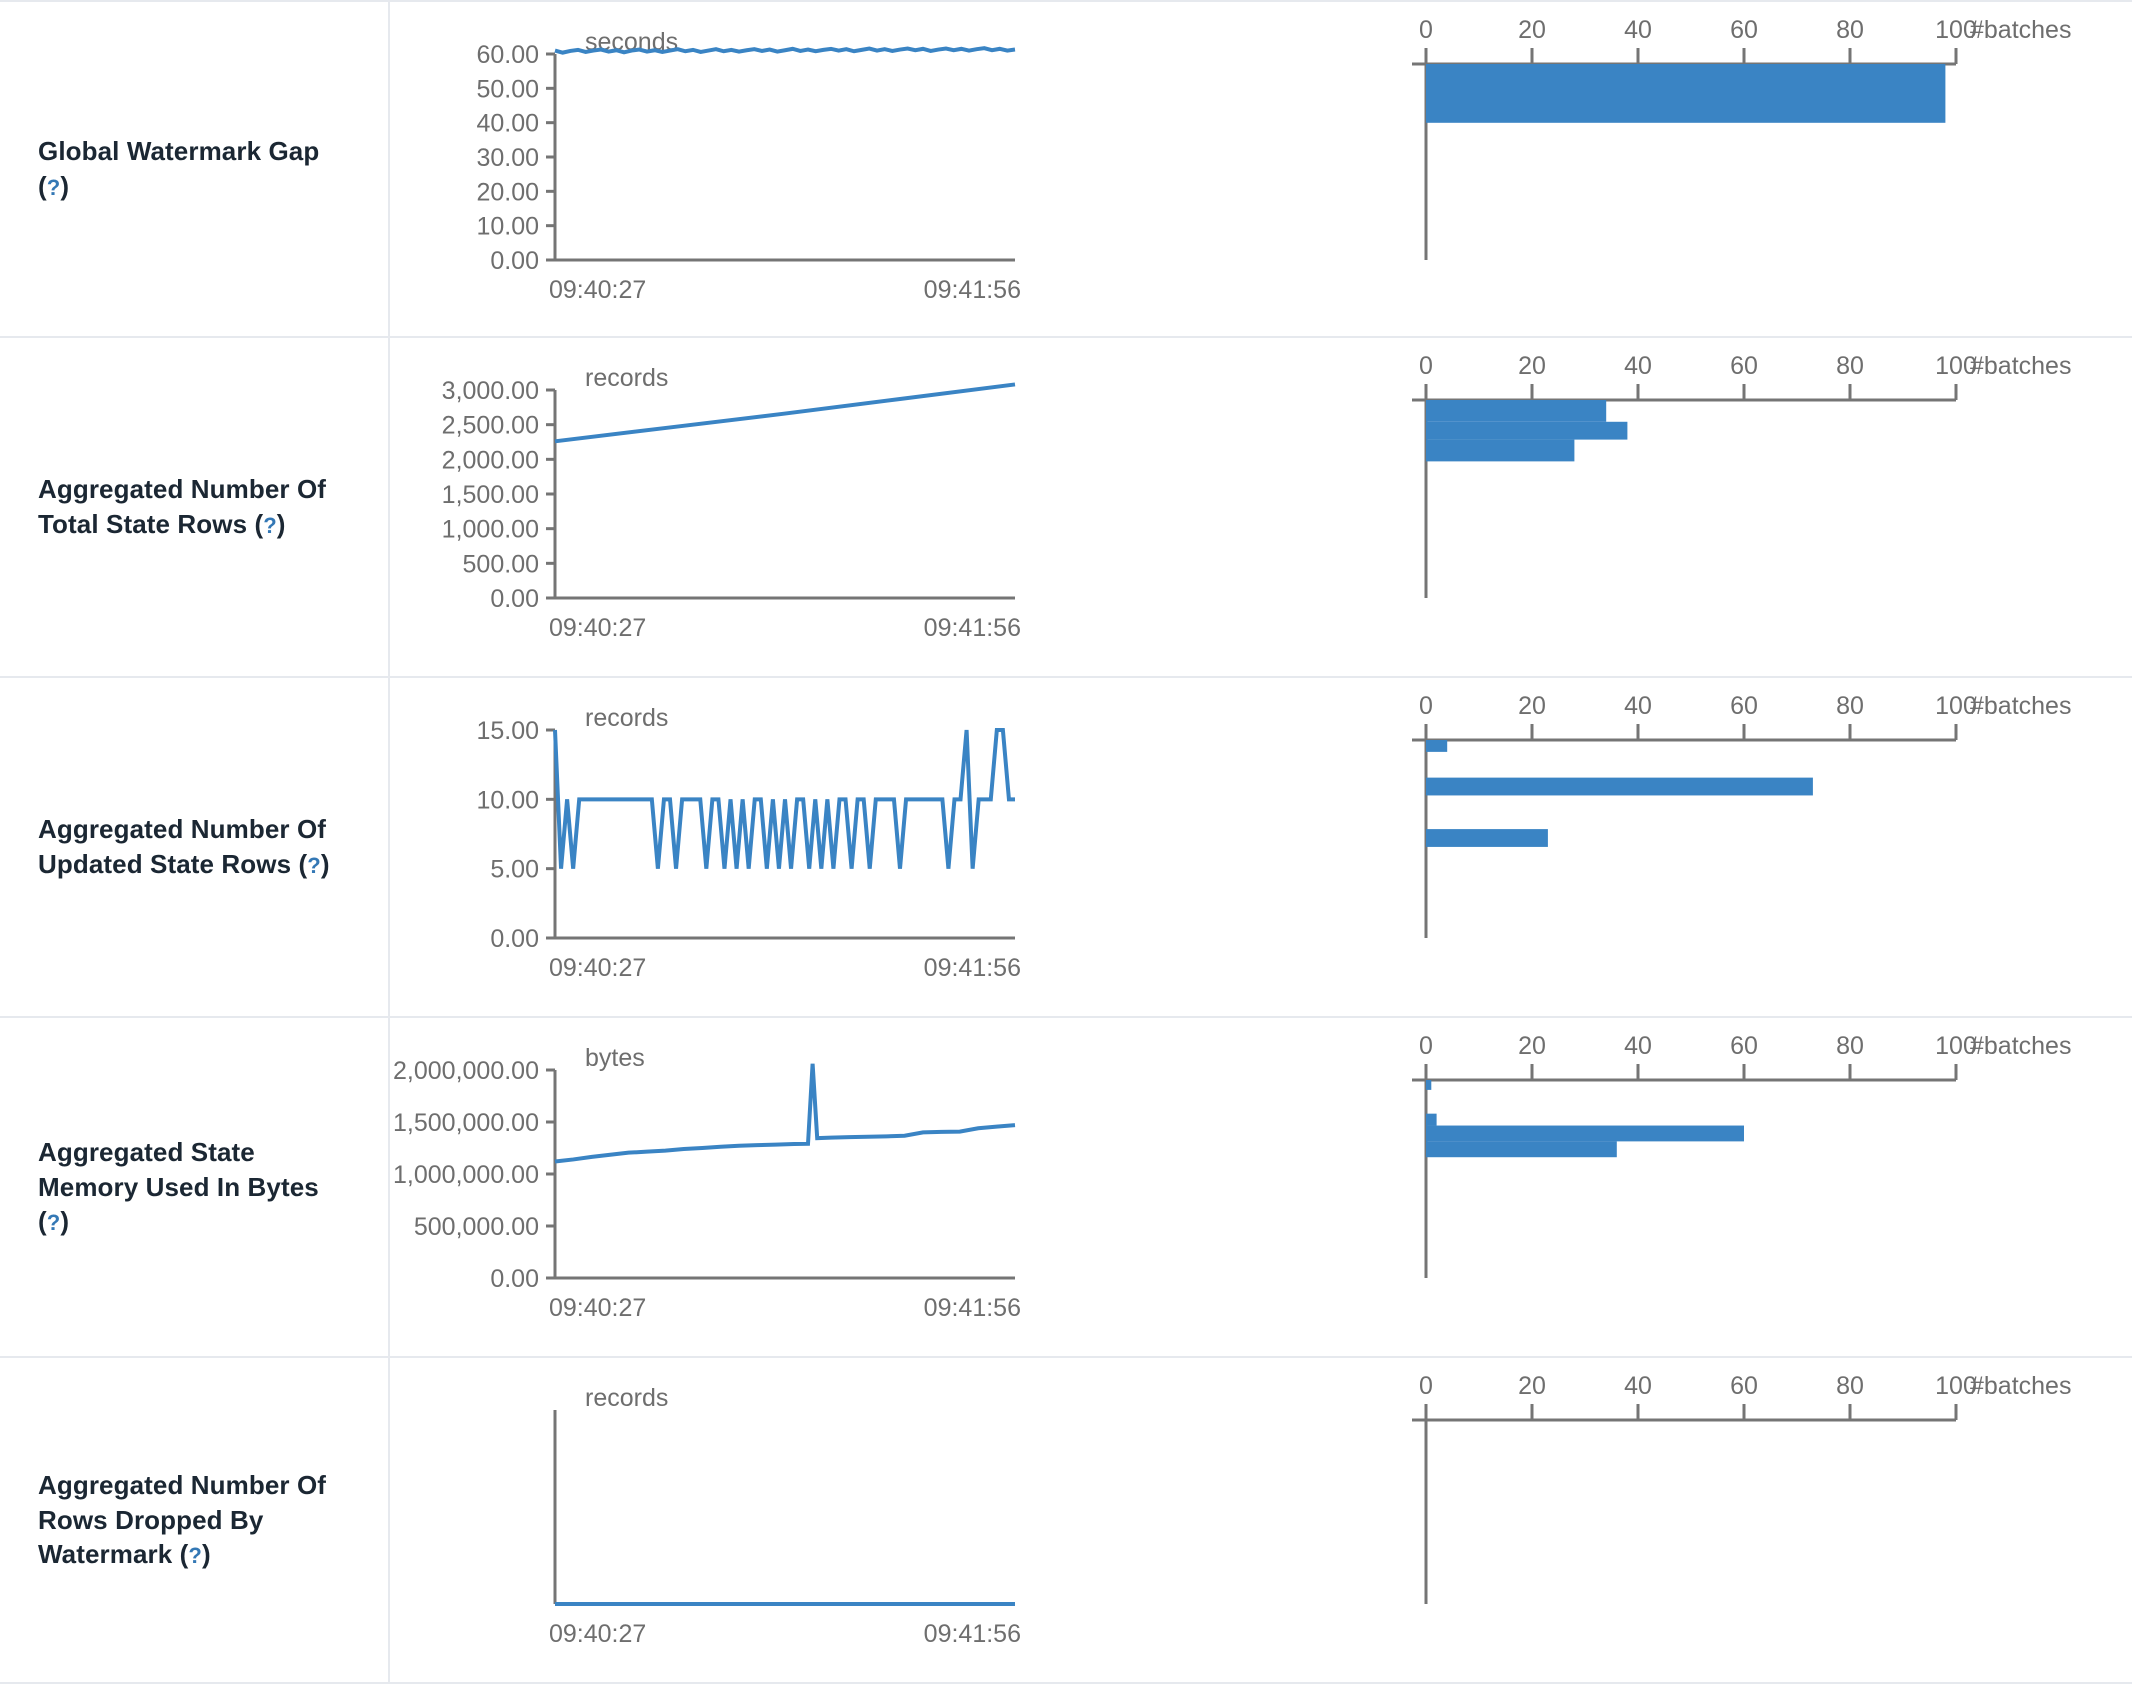 The image size is (2132, 1686). Describe the element at coordinates (476, 1227) in the screenshot. I see `timeline-y-tick-label: 500,000.00` at that location.